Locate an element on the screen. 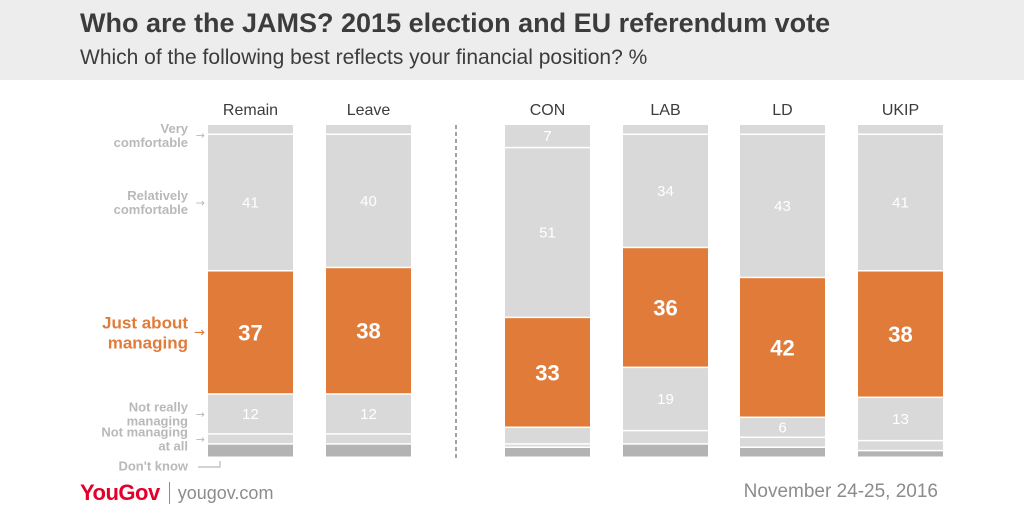 Image resolution: width=1024 pixels, height=512 pixels. data-label-leave-relatively-comfortable: 40 is located at coordinates (368, 201).